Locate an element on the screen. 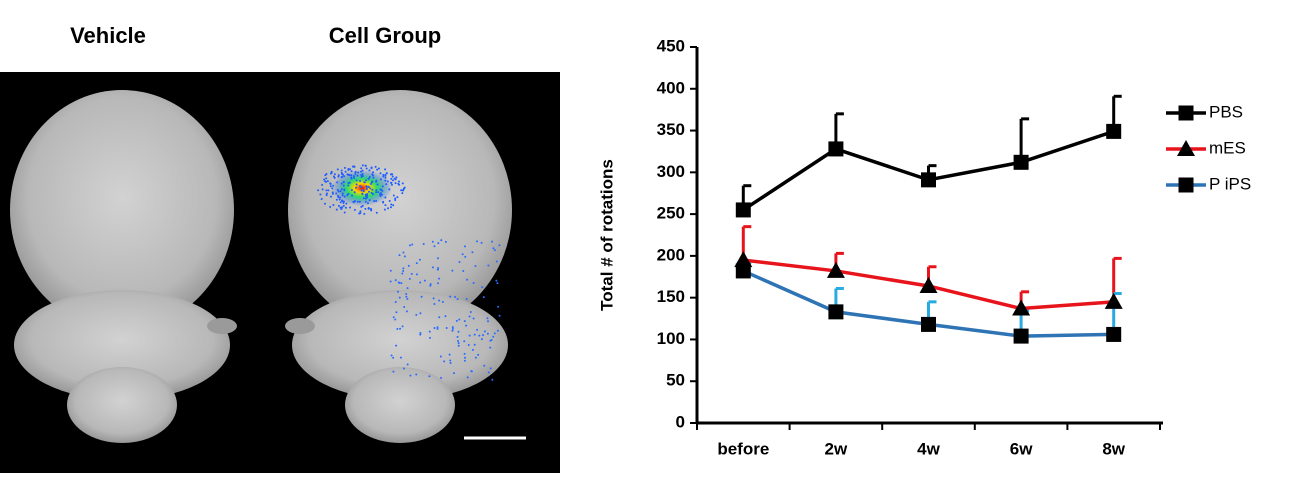 The image size is (1302, 478). y-tick-label: 300 is located at coordinates (671, 171).